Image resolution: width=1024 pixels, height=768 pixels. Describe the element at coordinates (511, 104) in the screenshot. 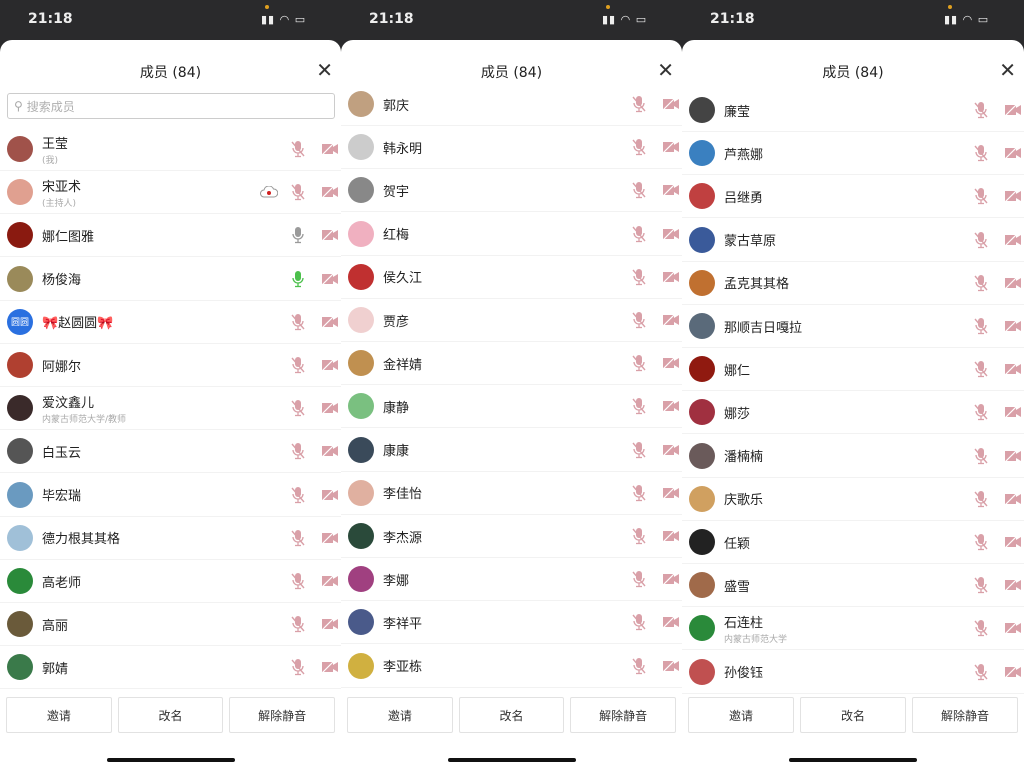

I see `member-row: 郭庆` at that location.